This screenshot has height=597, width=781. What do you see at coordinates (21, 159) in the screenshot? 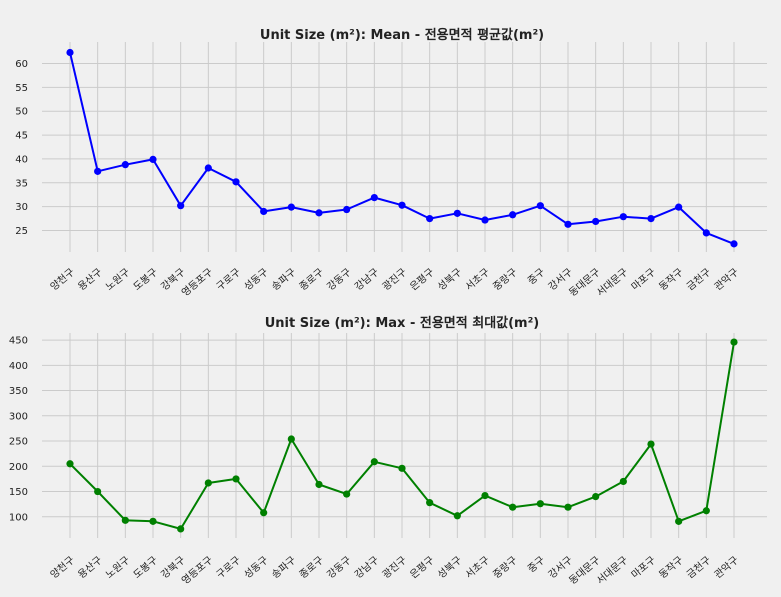
I see `mean-y-tick-label: 40` at bounding box center [21, 159].